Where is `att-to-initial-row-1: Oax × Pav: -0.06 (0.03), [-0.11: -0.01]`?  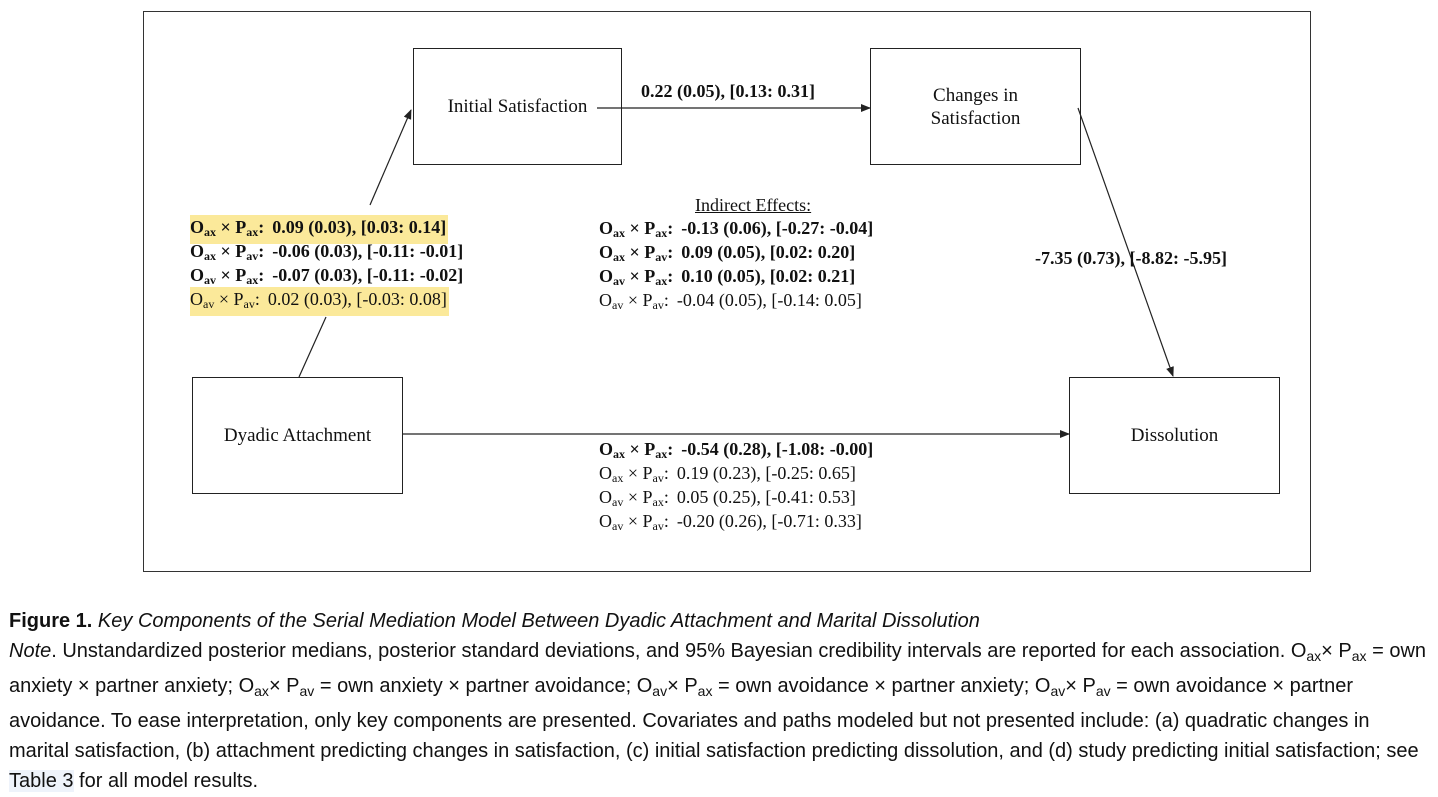
att-to-initial-row-1: Oax × Pav: -0.06 (0.03), [-0.11: -0.01] is located at coordinates (326, 253).